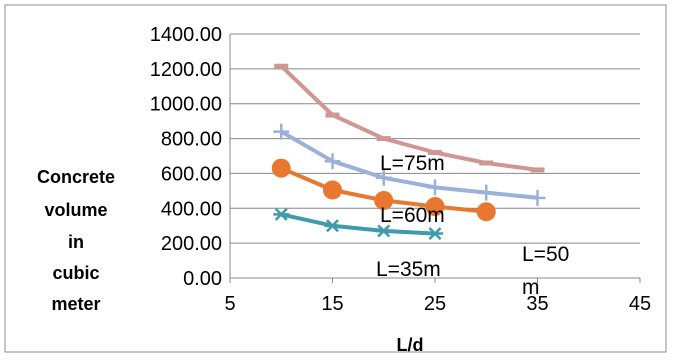 The image size is (674, 360). What do you see at coordinates (531, 287) in the screenshot?
I see `annotation-label: m` at bounding box center [531, 287].